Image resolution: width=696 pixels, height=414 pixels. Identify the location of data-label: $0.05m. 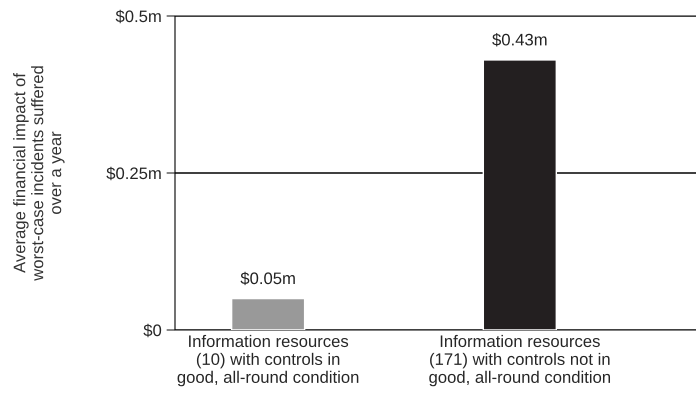
(267, 279).